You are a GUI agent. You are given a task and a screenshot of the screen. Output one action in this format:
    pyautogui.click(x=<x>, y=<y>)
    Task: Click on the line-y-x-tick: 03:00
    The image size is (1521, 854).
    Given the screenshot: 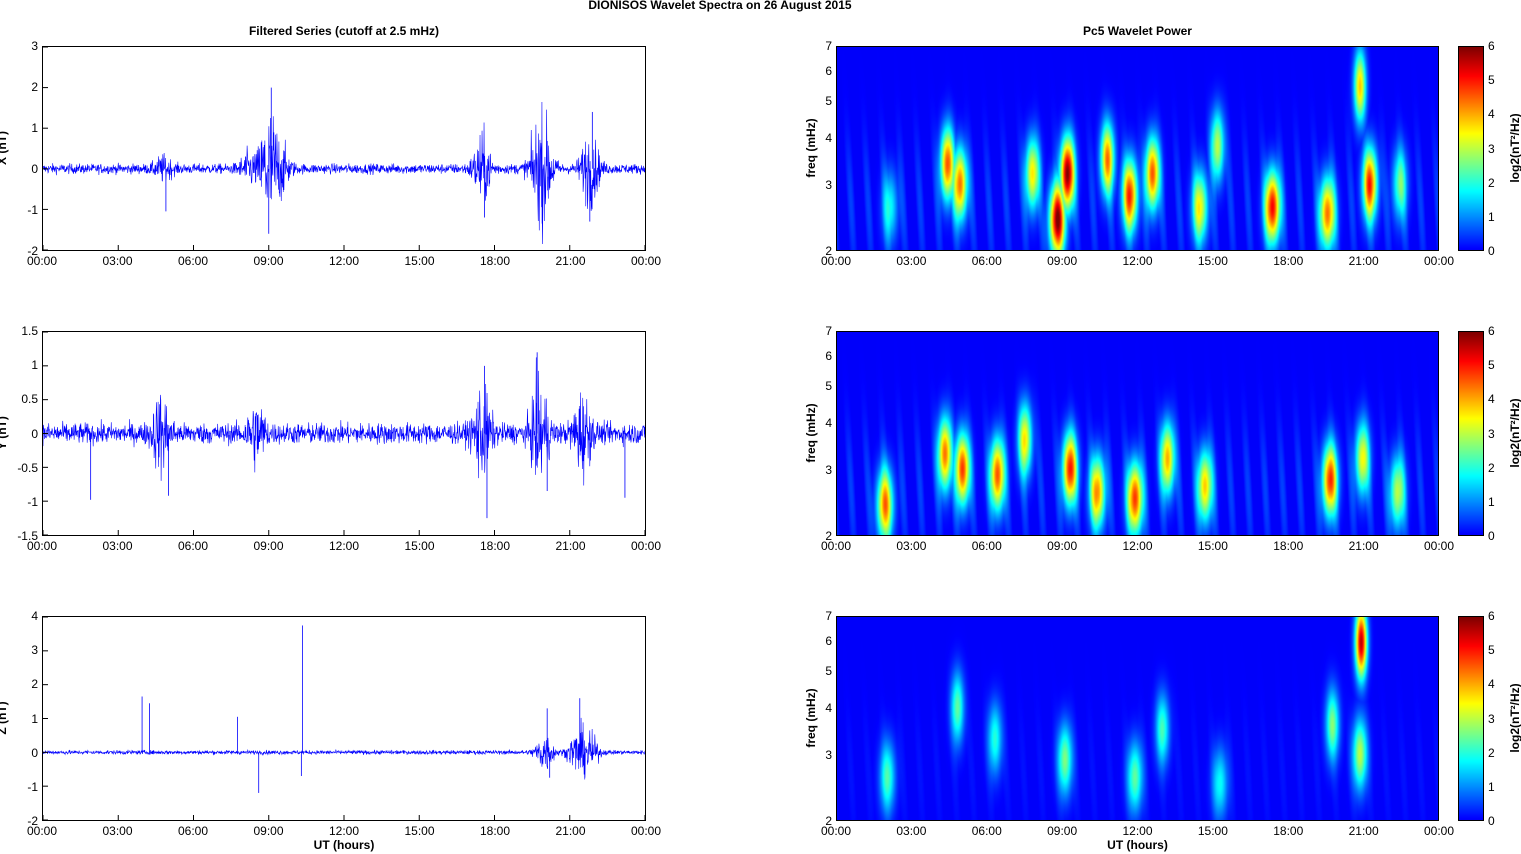 What is the action you would take?
    pyautogui.click(x=117, y=546)
    